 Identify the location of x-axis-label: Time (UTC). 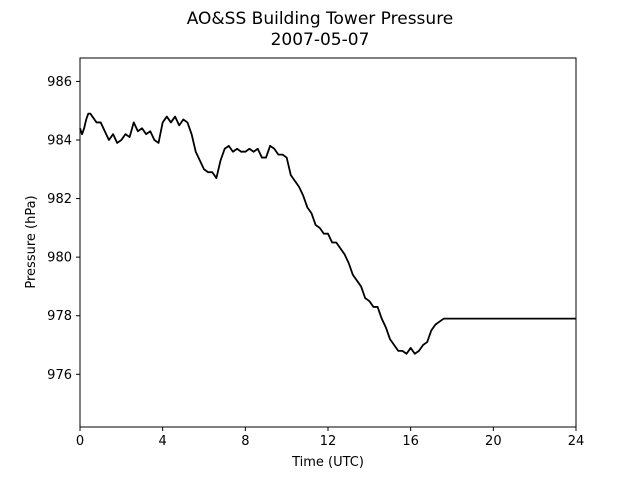
(327, 462).